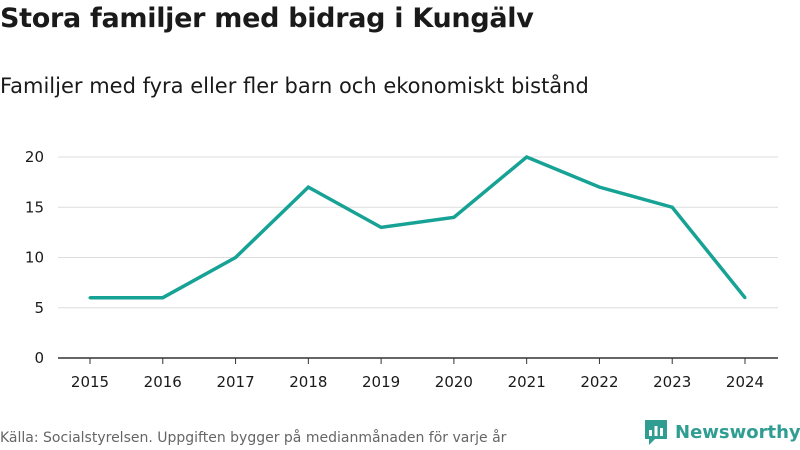  Describe the element at coordinates (656, 432) in the screenshot. I see `bar-chart-logo-icon` at that location.